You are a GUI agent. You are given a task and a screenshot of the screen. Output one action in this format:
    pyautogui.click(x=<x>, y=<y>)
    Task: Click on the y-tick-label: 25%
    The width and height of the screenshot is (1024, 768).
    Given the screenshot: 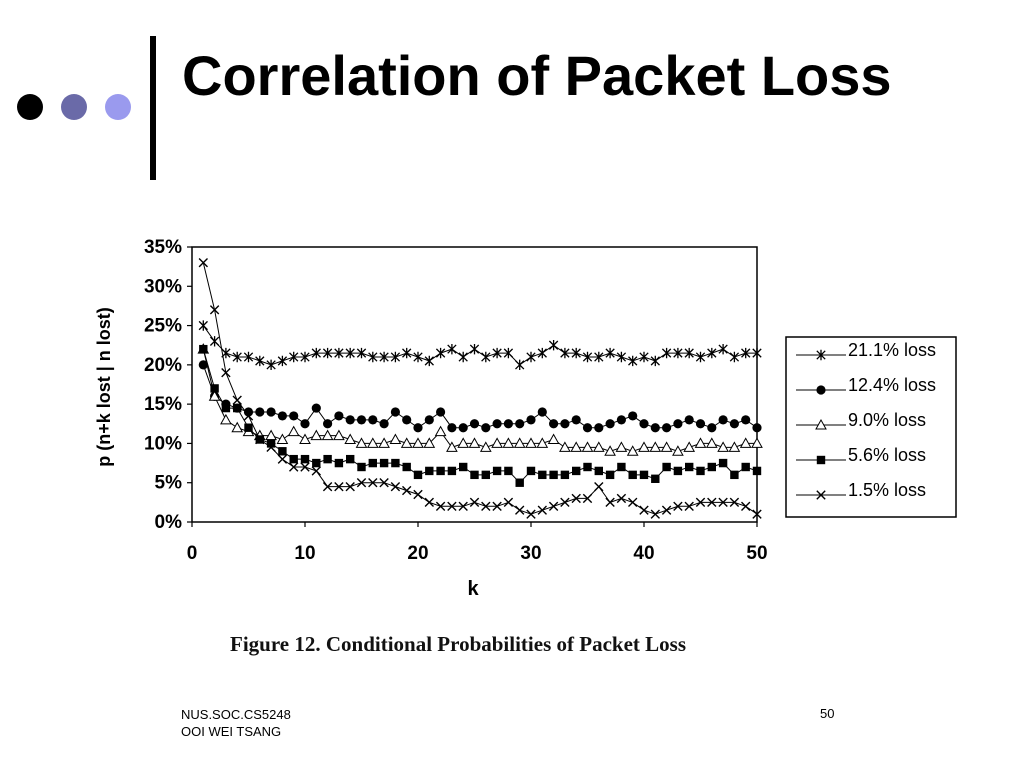 What is the action you would take?
    pyautogui.click(x=163, y=326)
    